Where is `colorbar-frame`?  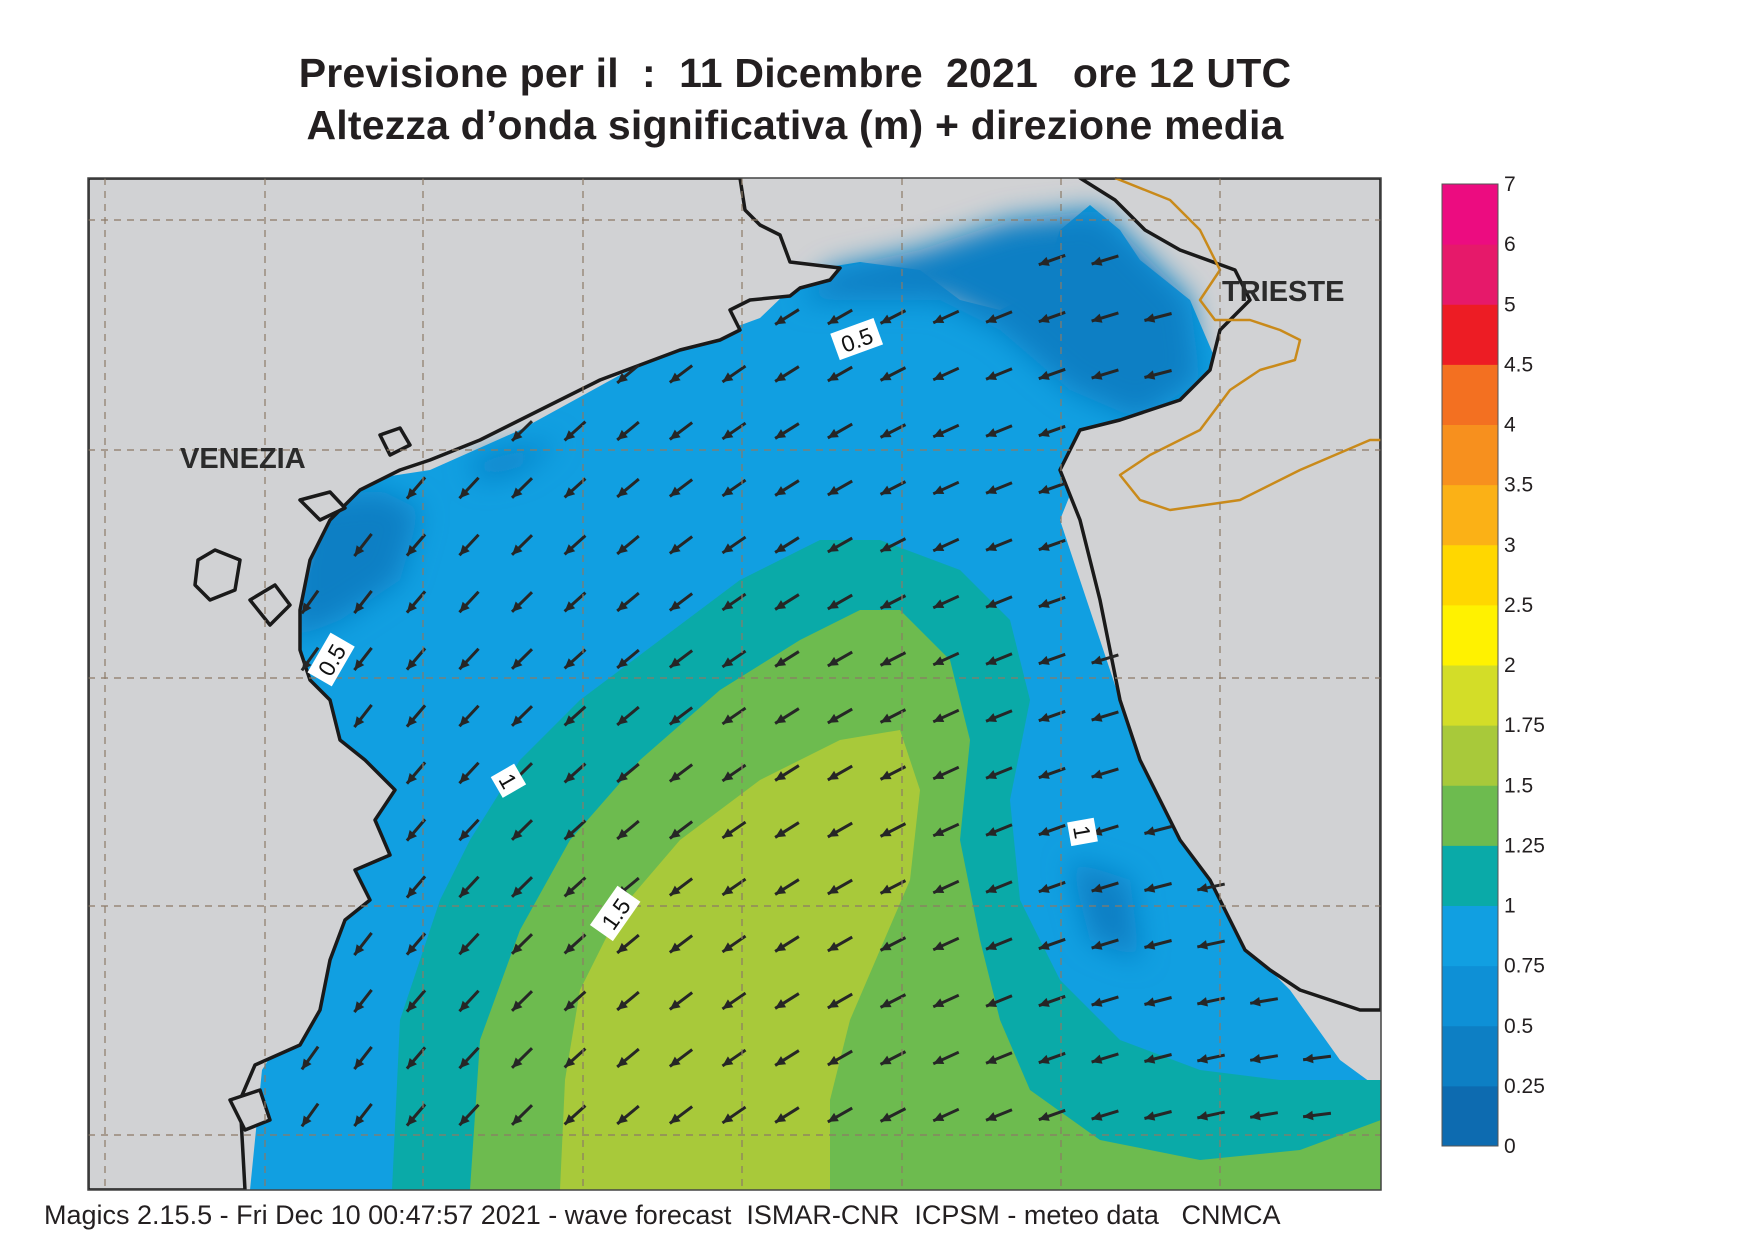
colorbar-frame is located at coordinates (1470, 665).